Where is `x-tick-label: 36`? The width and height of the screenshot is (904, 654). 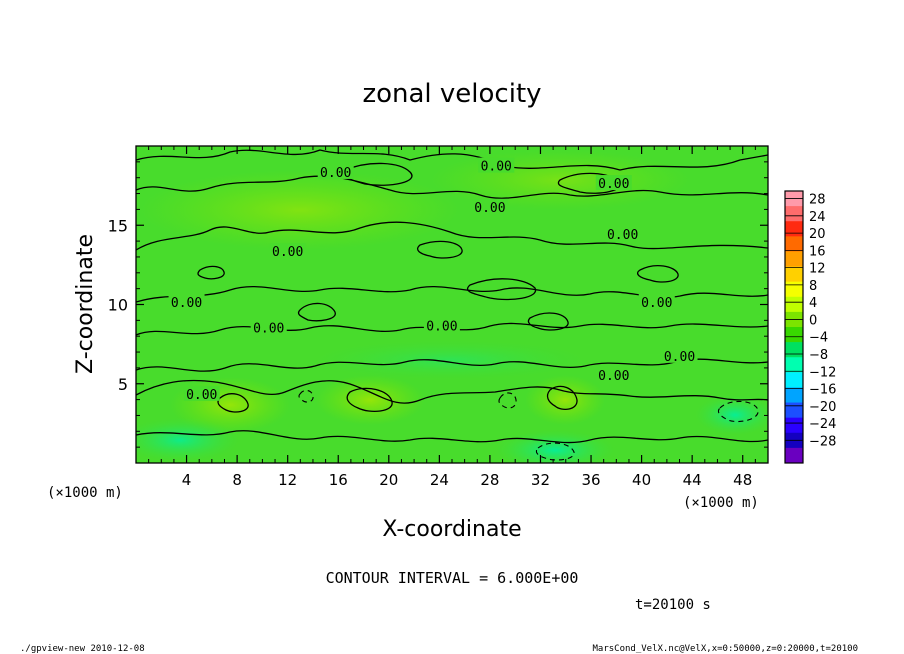 x-tick-label: 36 is located at coordinates (590, 480).